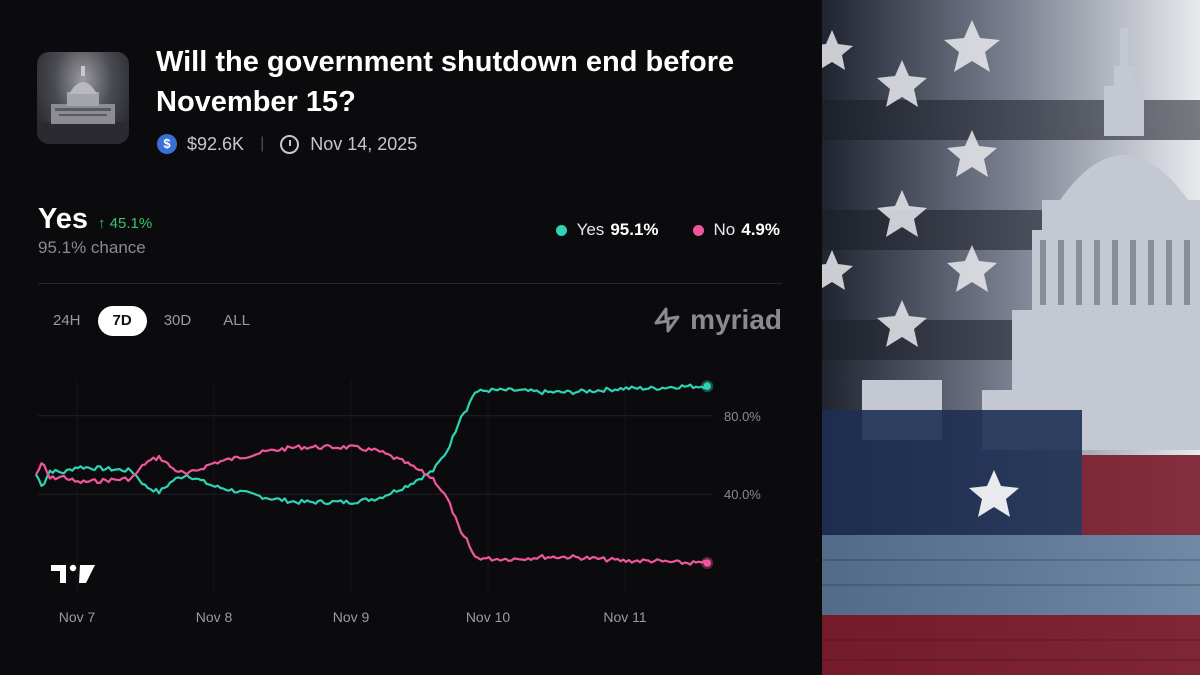 This screenshot has height=675, width=1200. What do you see at coordinates (152, 321) in the screenshot?
I see `range-selector: 24H 7D 30D ALL` at bounding box center [152, 321].